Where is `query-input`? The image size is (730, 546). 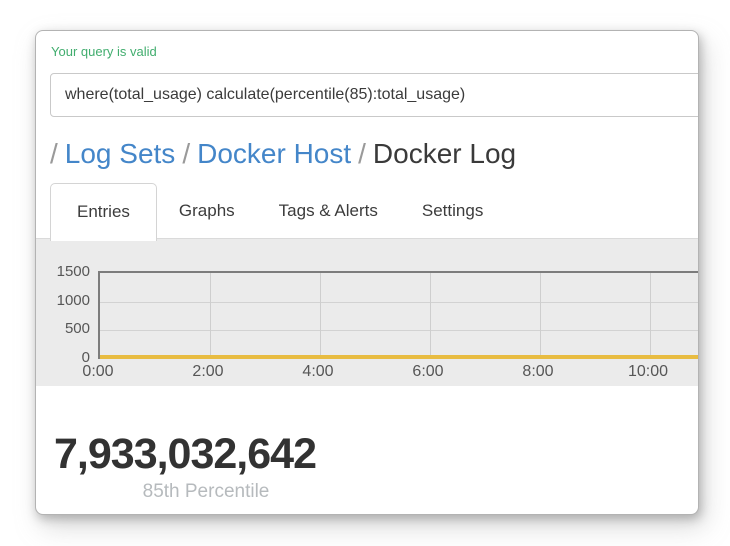
query-input is located at coordinates (374, 95).